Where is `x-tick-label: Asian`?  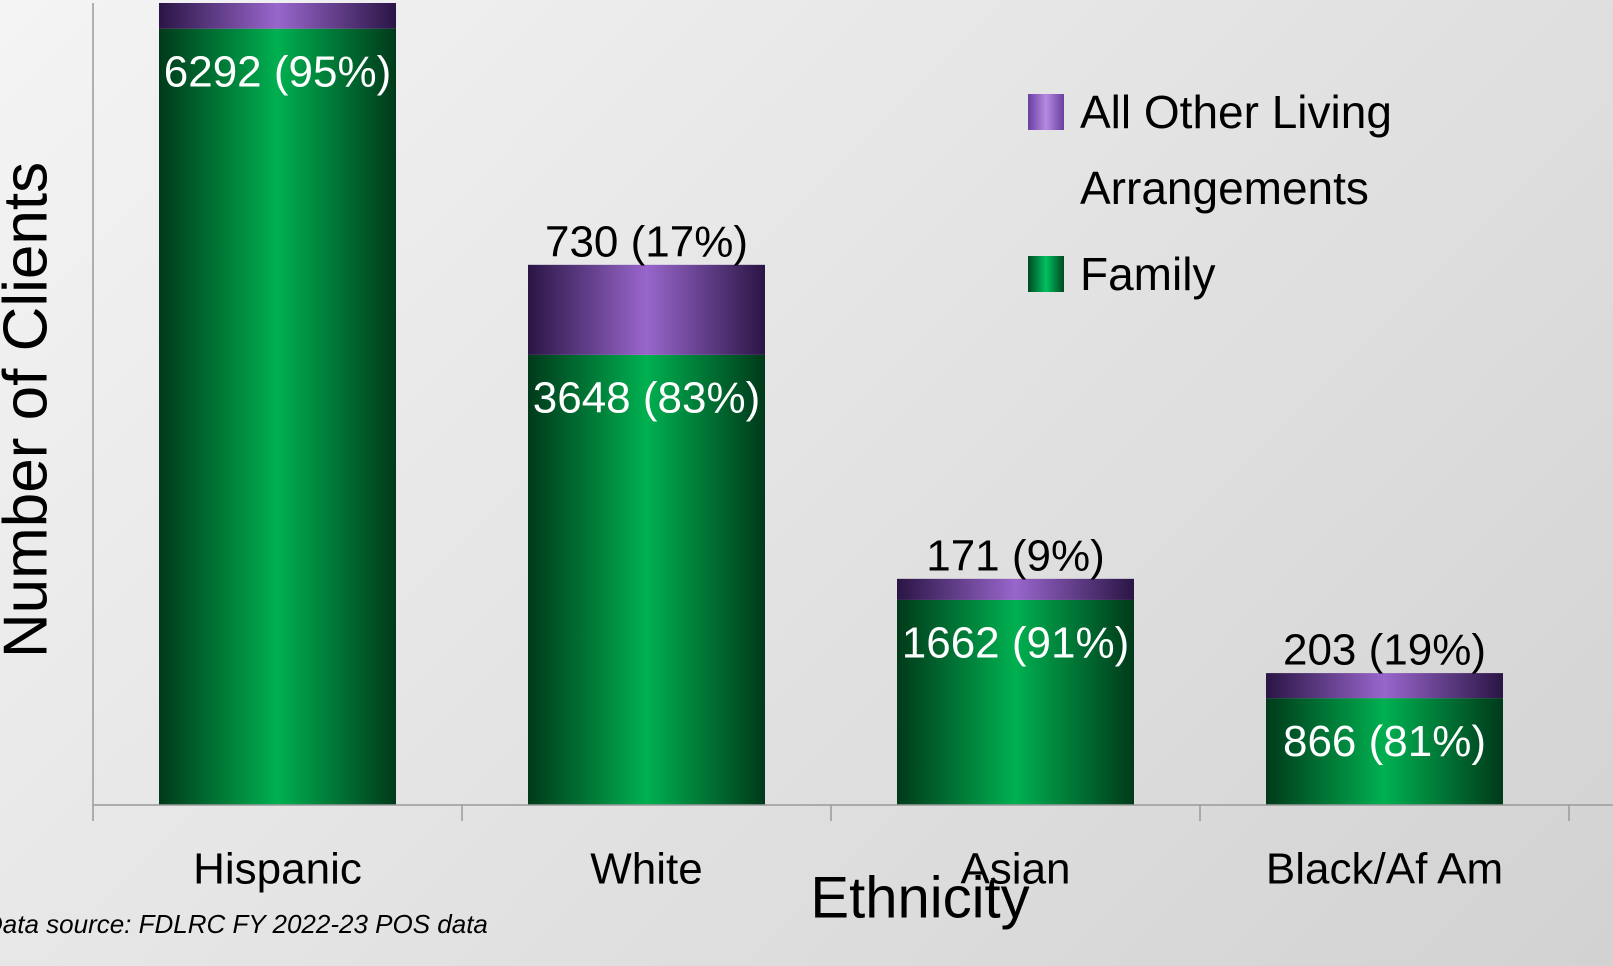 x-tick-label: Asian is located at coordinates (1015, 869).